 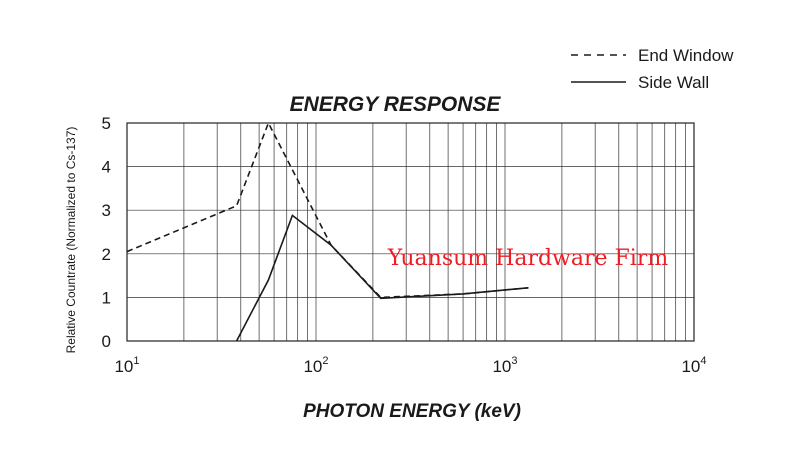 I want to click on watermark-text: Yuansum Hardware Firm, so click(x=528, y=258).